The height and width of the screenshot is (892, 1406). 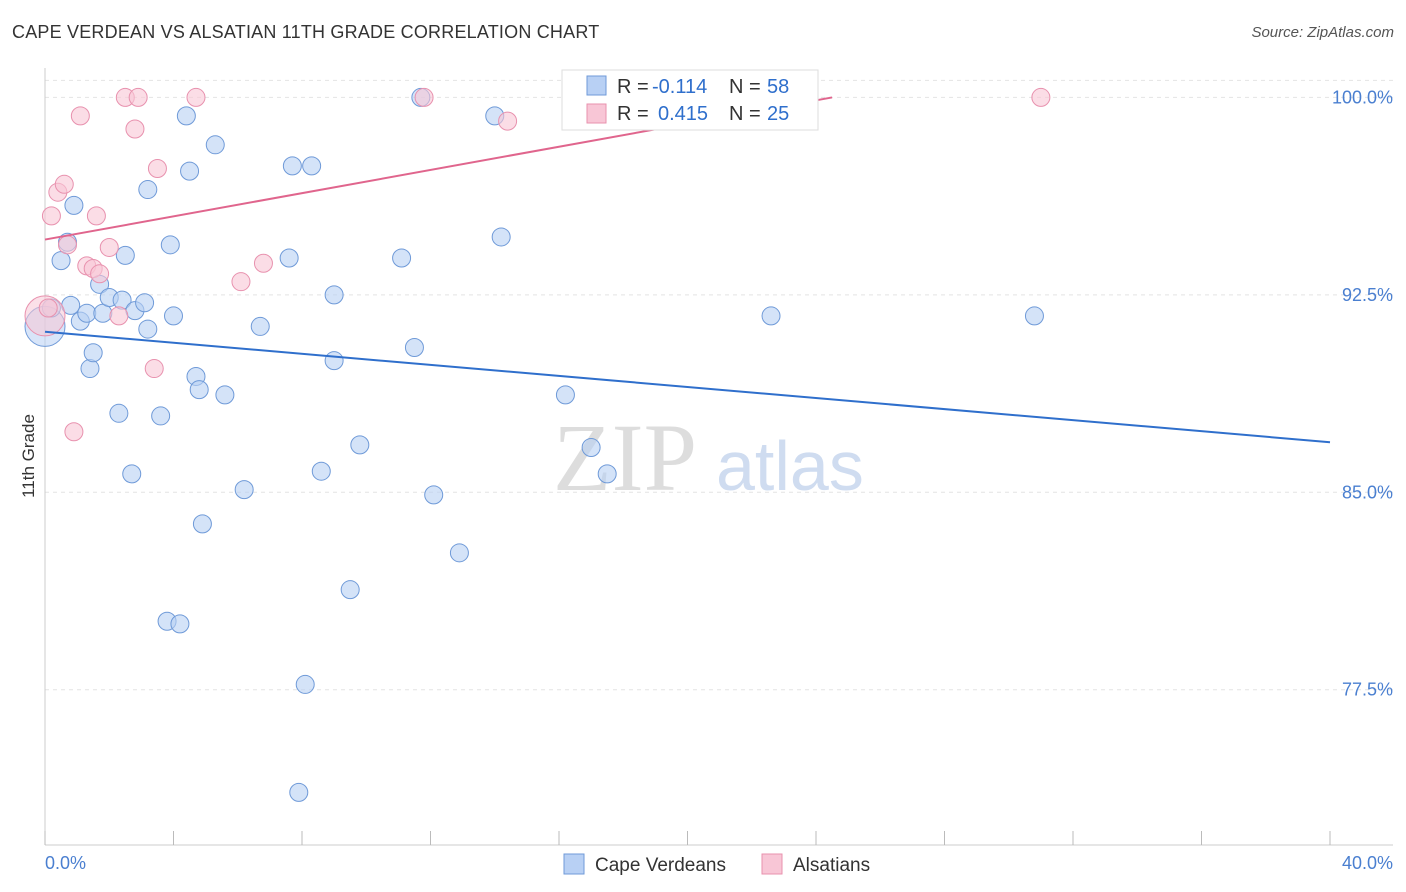 What do you see at coordinates (1362, 393) in the screenshot?
I see `y-tick-labels: 77.5% 85.0% 92.5% 100.0%` at bounding box center [1362, 393].